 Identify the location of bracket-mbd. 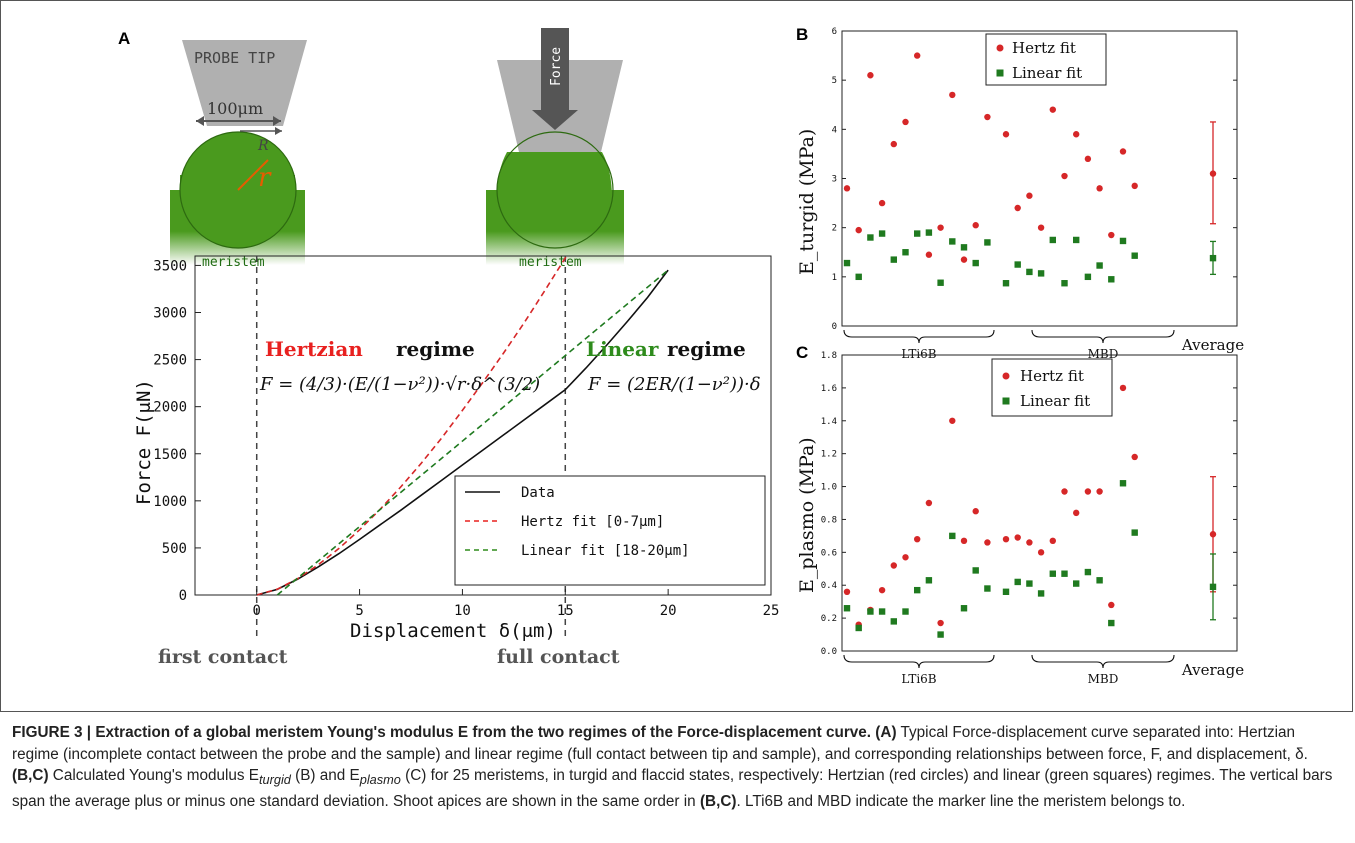
(1103, 661).